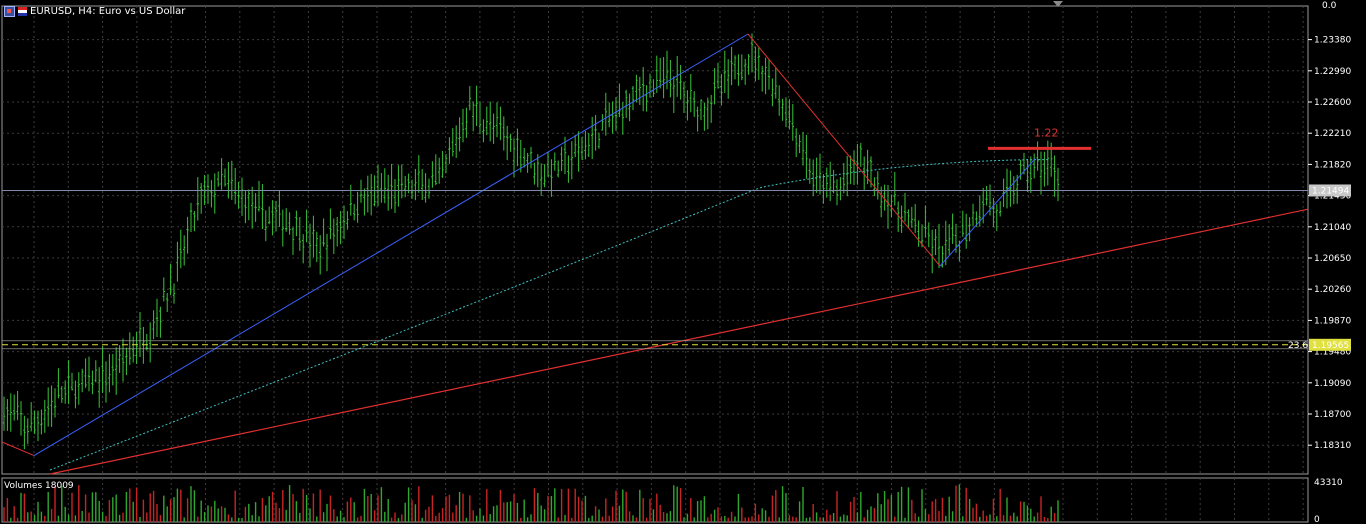 The height and width of the screenshot is (524, 1366). Describe the element at coordinates (94, 11) in the screenshot. I see `chart-title-bar: EURUSD, H4: Euro vs US Dollar` at that location.